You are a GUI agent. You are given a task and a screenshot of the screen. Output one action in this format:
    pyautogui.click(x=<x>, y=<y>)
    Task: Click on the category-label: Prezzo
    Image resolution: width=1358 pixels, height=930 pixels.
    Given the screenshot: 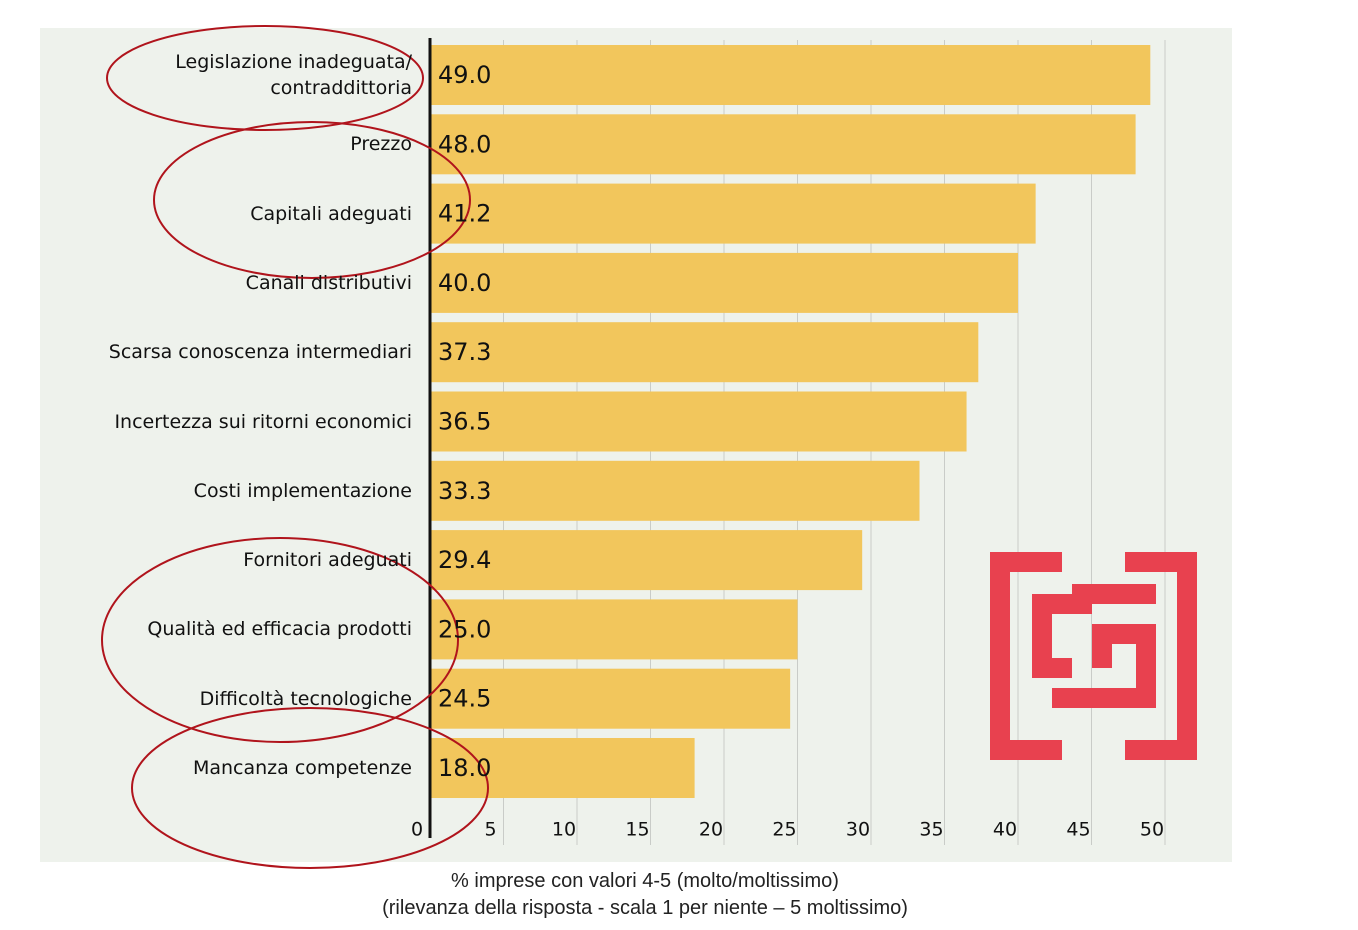 What is the action you would take?
    pyautogui.click(x=381, y=144)
    